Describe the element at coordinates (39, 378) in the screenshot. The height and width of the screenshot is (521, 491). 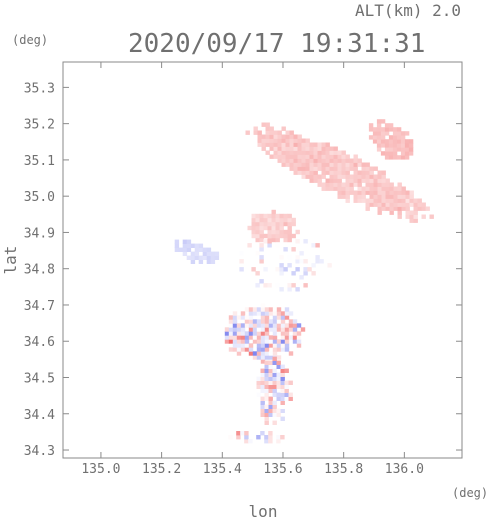
I see `y-tick-label: 34.5` at that location.